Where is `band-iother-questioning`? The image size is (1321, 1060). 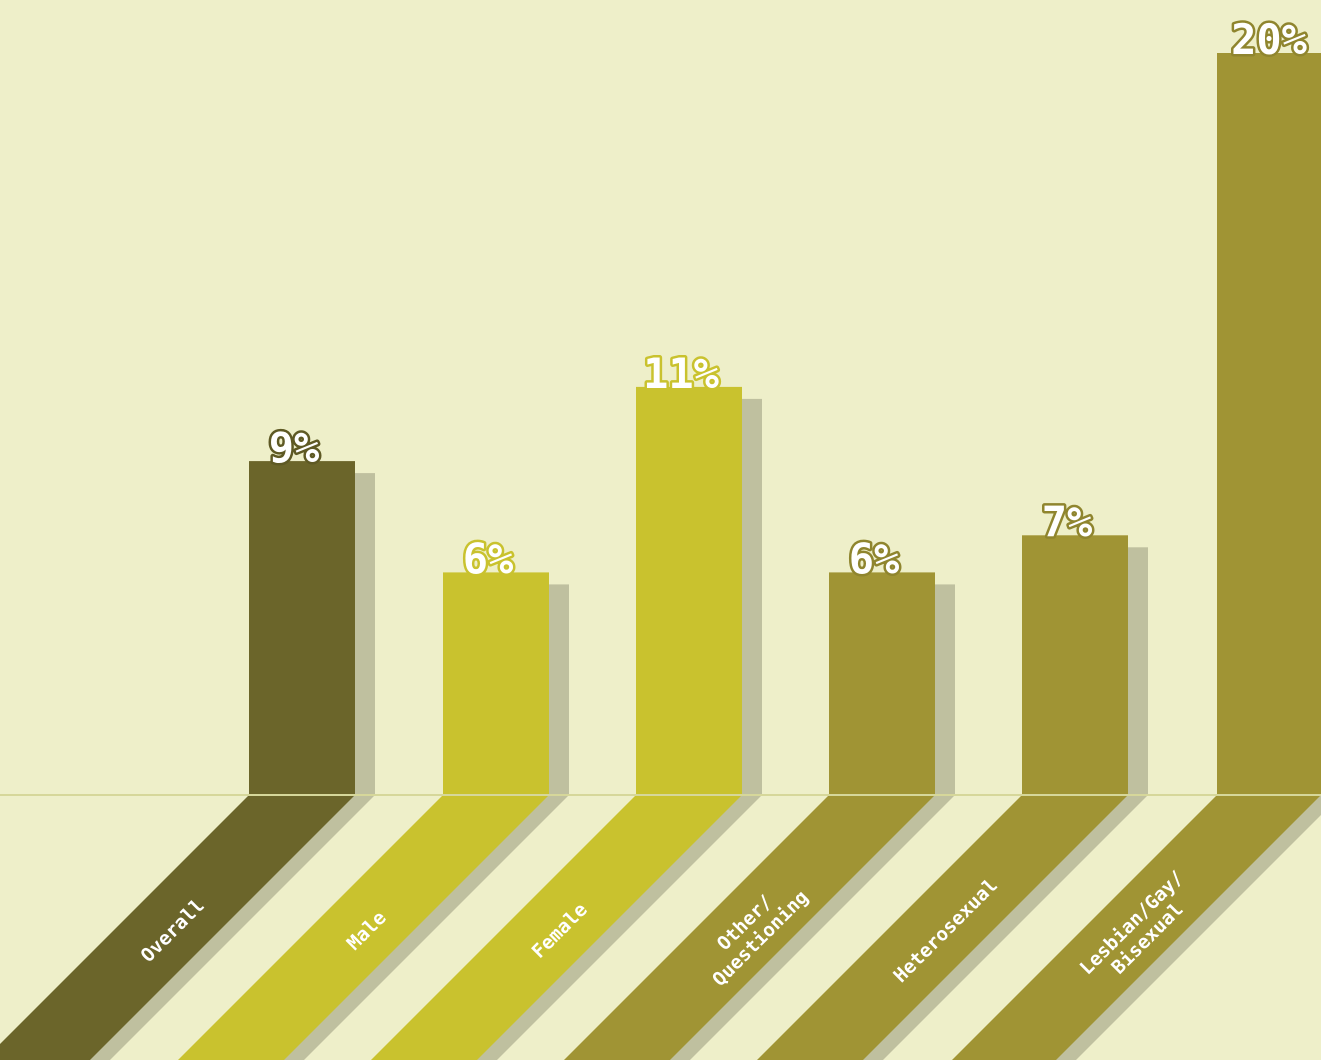 band-iother-questioning is located at coordinates (749, 927).